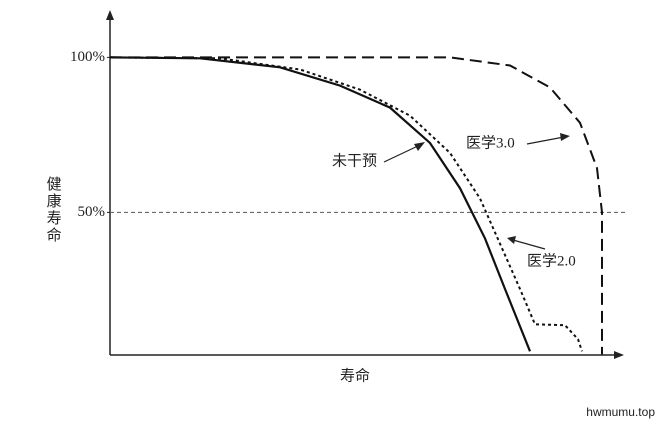 The width and height of the screenshot is (667, 435). Describe the element at coordinates (87, 57) in the screenshot. I see `y-tick-label: 100%` at that location.